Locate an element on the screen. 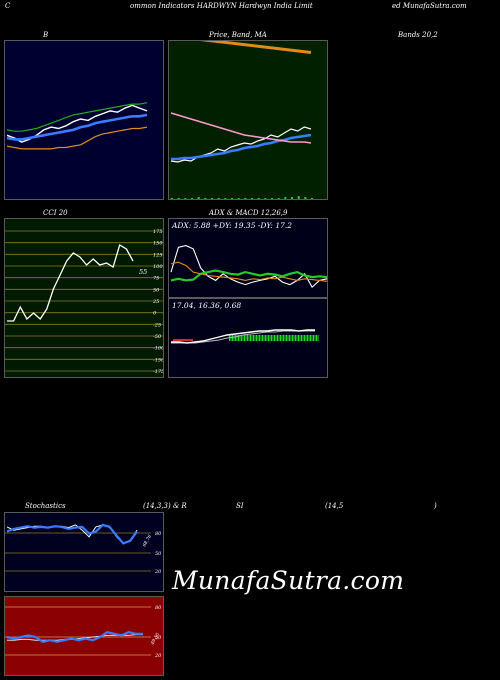 The height and width of the screenshot is (680, 500). adx-minus_di-line is located at coordinates (248, 271).